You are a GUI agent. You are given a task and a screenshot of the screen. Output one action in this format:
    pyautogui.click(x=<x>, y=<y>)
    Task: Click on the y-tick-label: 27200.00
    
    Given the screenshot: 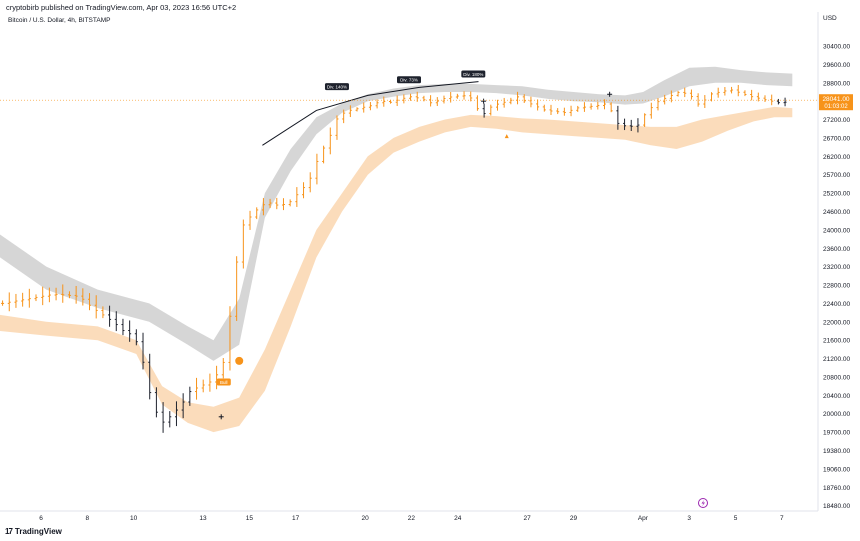 What is the action you would take?
    pyautogui.click(x=836, y=120)
    